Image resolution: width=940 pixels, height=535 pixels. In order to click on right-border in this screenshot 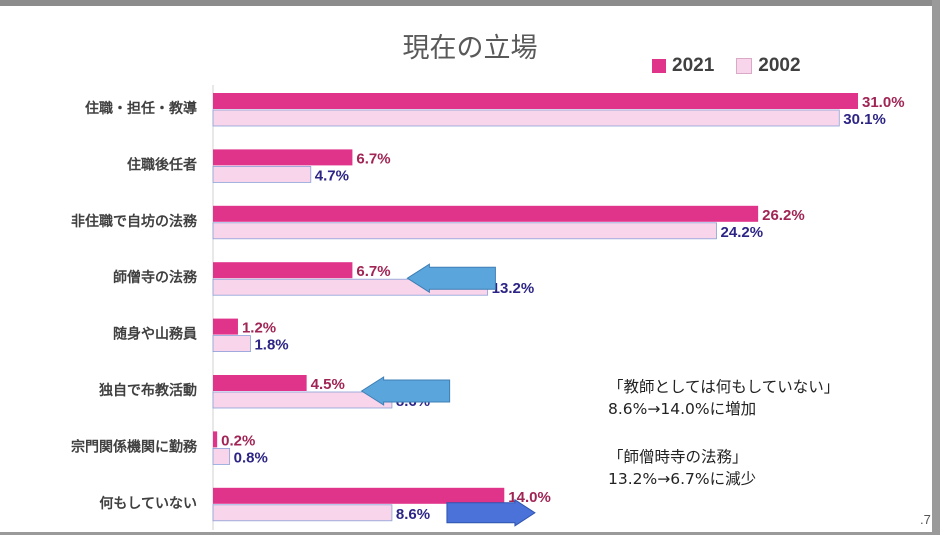, I will do `click(936, 267)`.